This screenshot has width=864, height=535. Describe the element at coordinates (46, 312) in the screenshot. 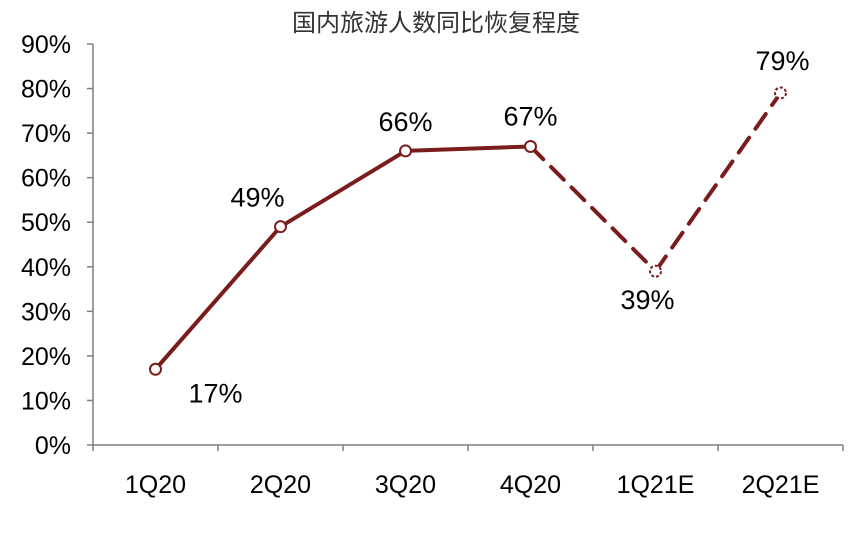

I see `y-tick-label: 30%` at that location.